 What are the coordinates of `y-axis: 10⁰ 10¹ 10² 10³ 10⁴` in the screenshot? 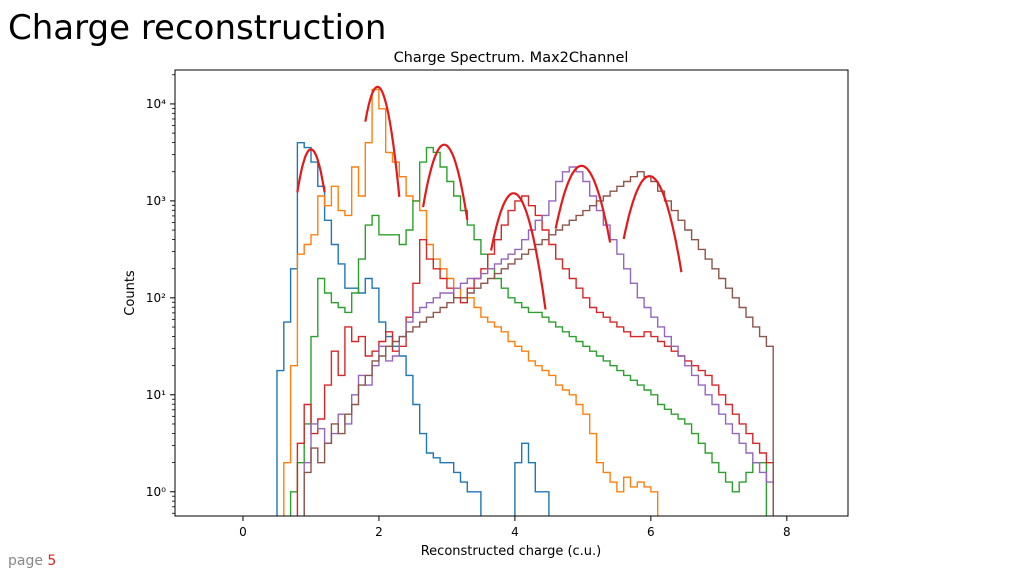 It's located at (160, 294).